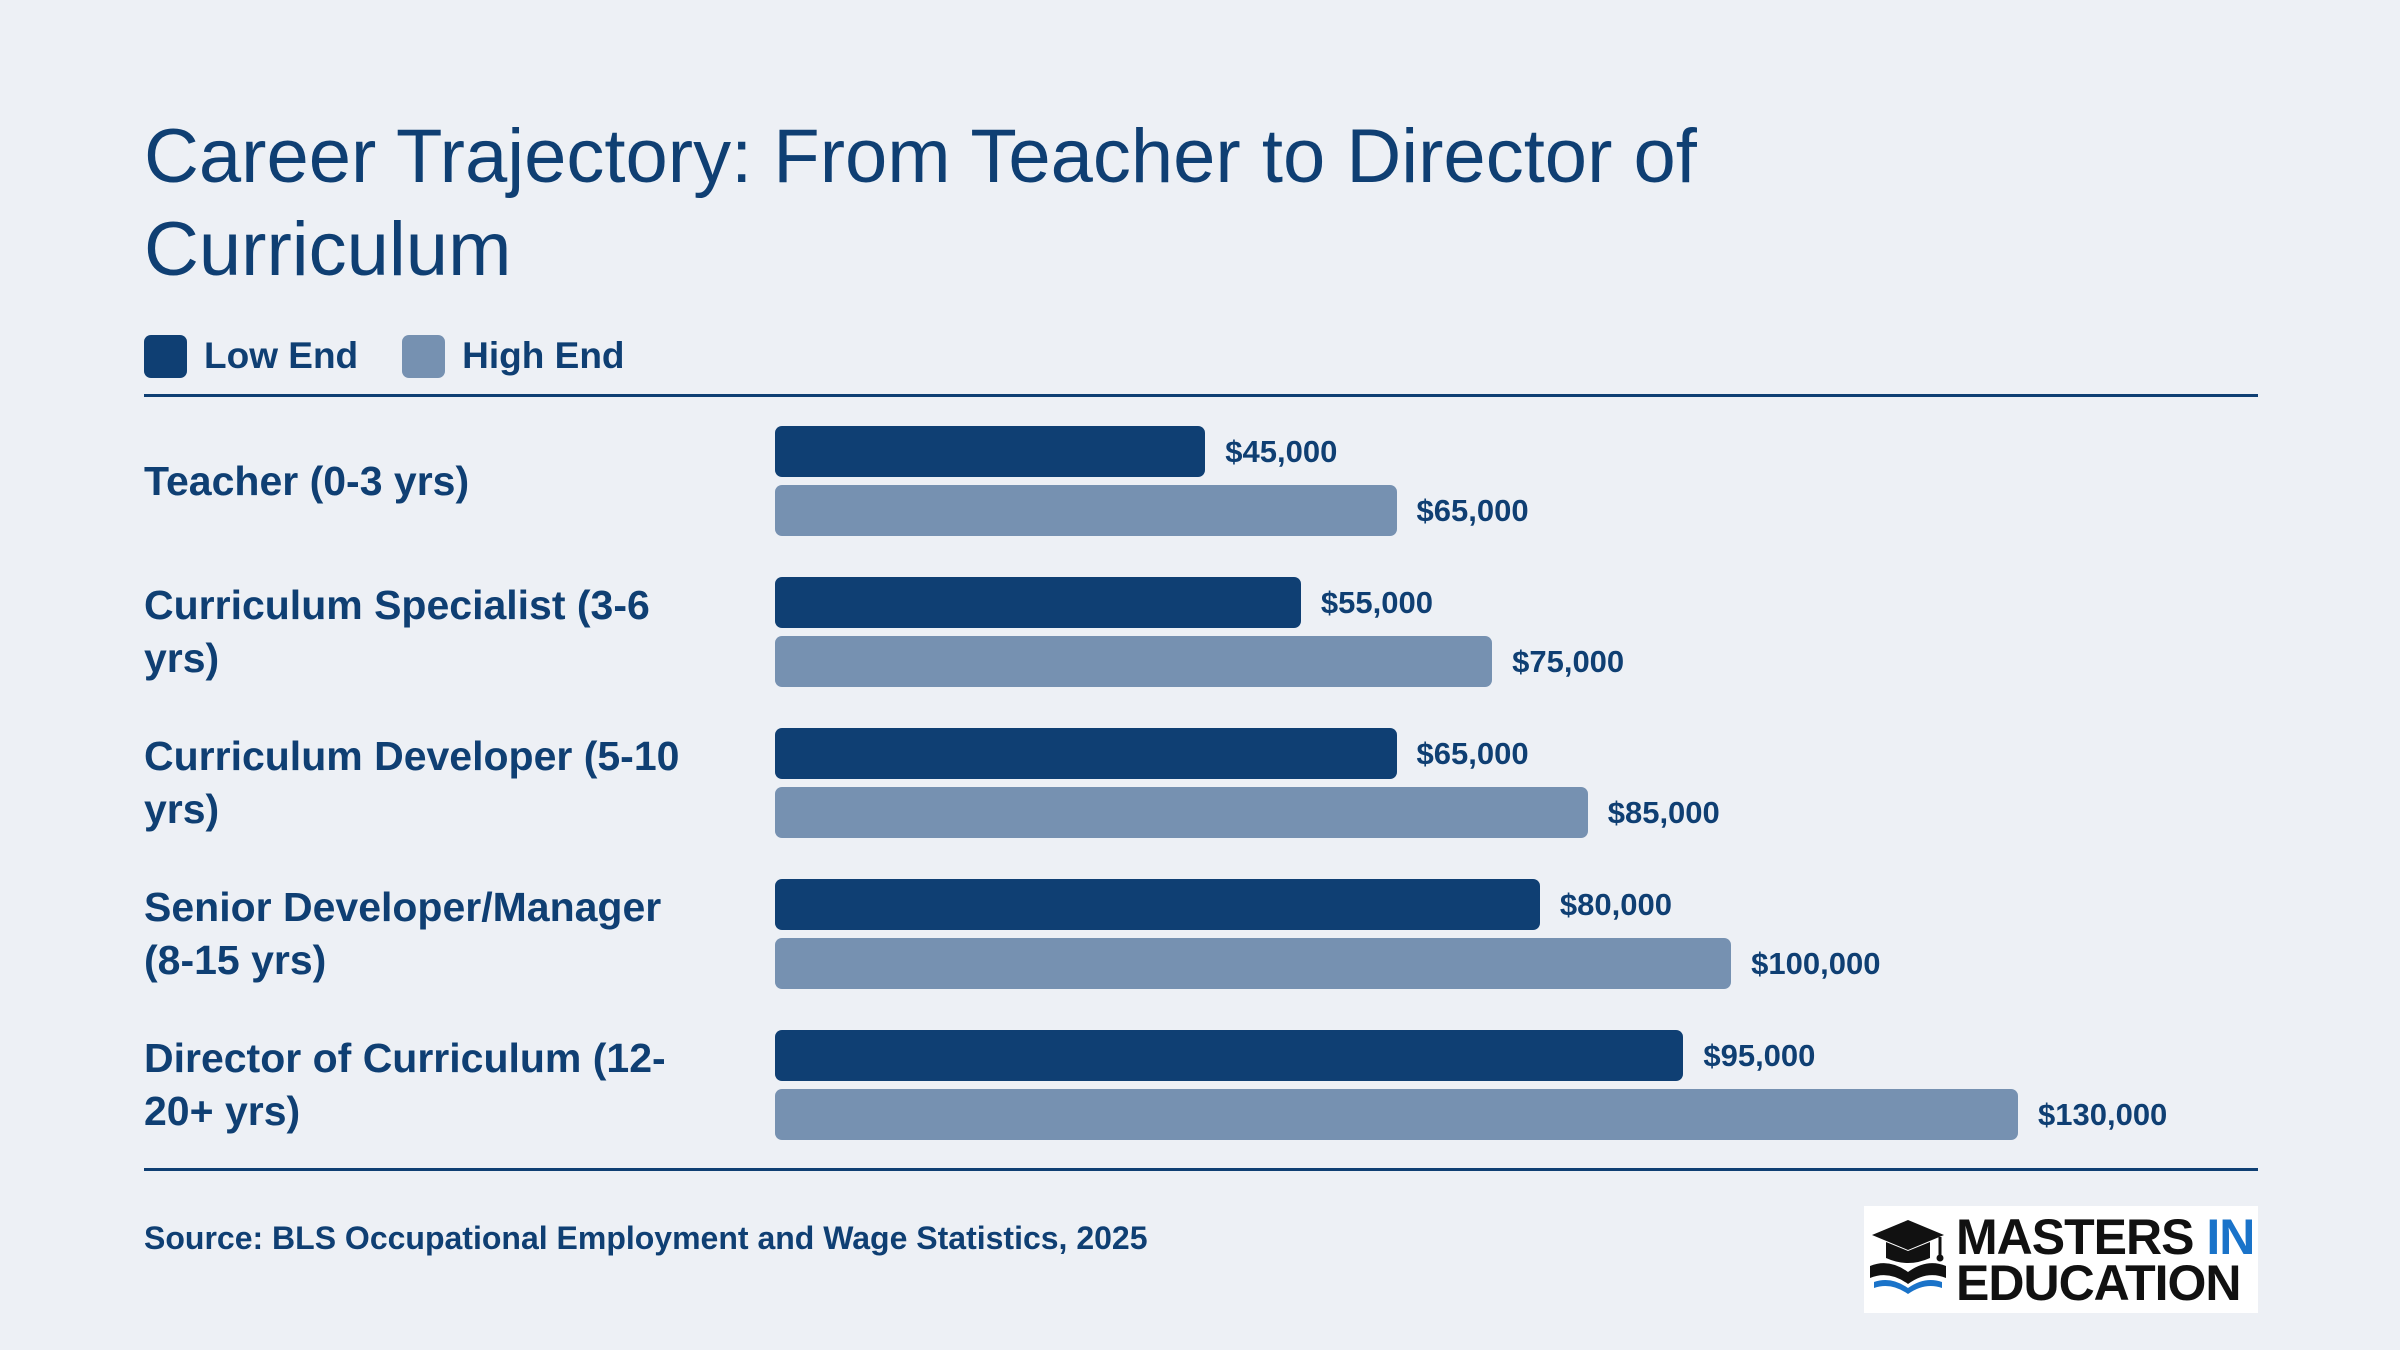 Image resolution: width=2400 pixels, height=1350 pixels. What do you see at coordinates (165, 356) in the screenshot?
I see `legend-swatch-low` at bounding box center [165, 356].